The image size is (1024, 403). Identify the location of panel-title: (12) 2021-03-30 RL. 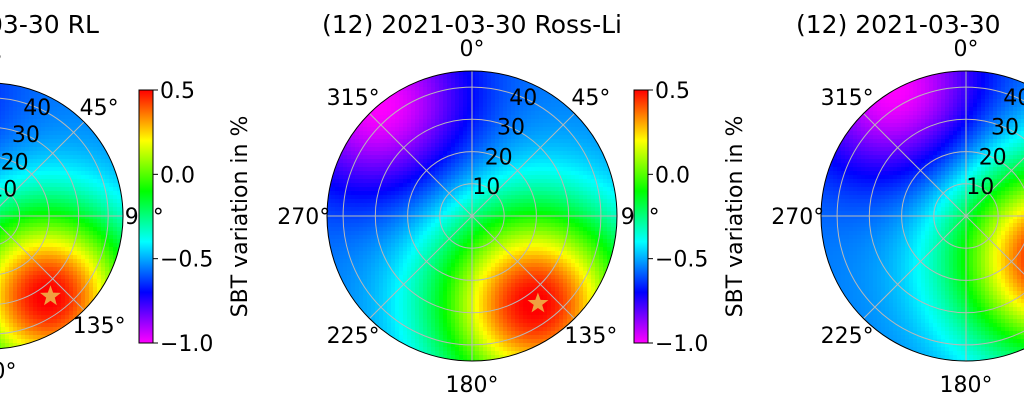
(49, 24).